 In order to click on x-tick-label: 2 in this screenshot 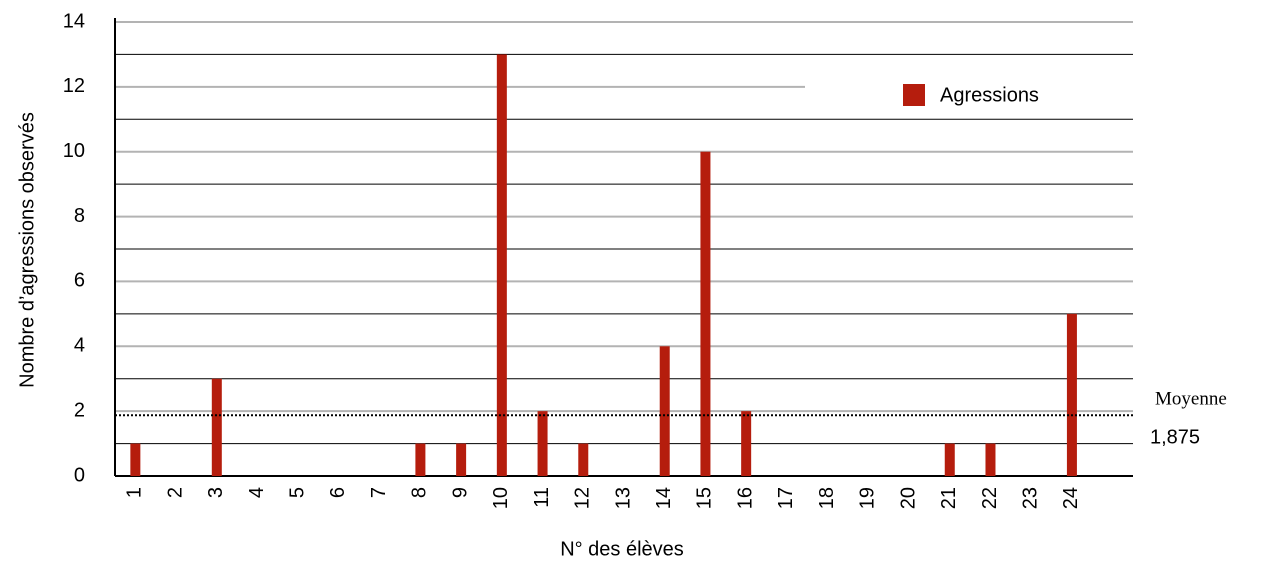, I will do `click(175, 492)`.